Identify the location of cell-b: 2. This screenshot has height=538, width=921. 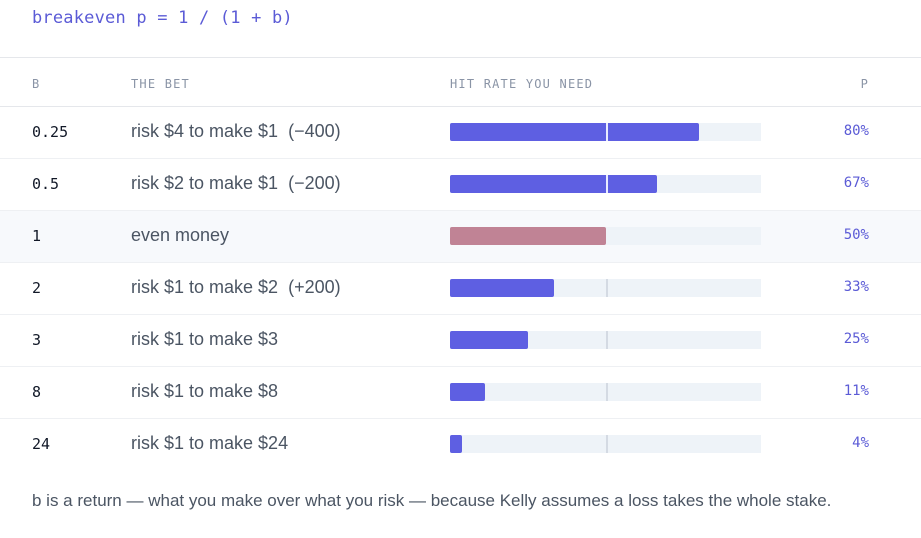
(37, 288).